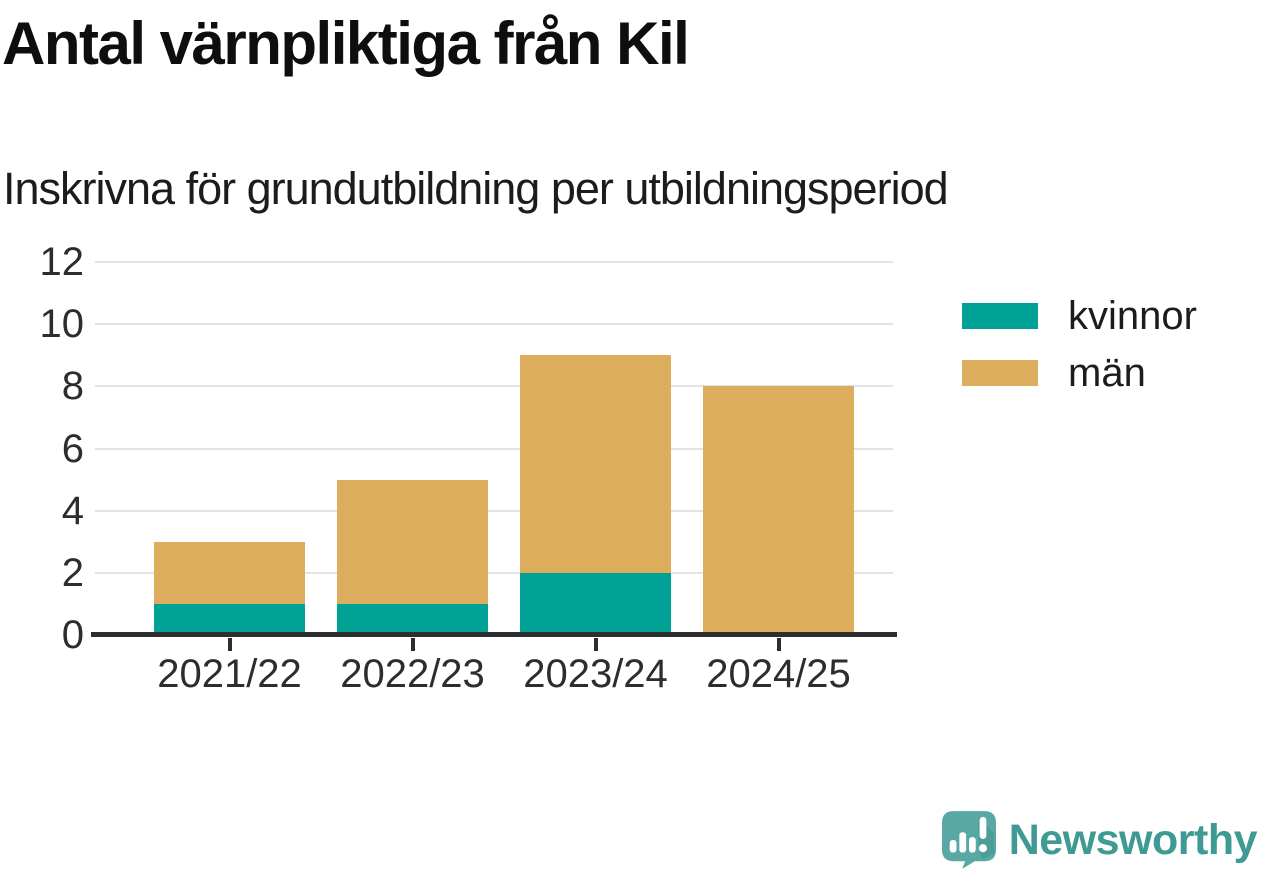  I want to click on x-axis-tick-label: 2023/24, so click(595, 674).